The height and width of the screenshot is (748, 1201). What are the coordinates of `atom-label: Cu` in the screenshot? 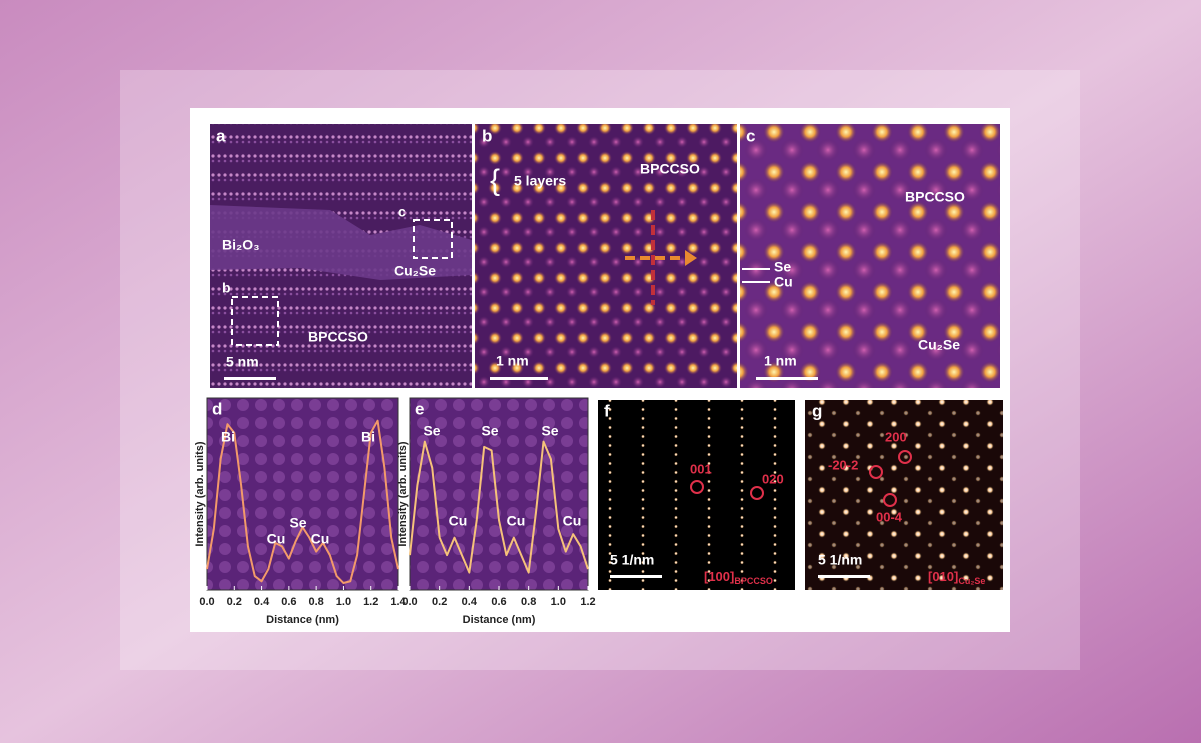 It's located at (783, 282).